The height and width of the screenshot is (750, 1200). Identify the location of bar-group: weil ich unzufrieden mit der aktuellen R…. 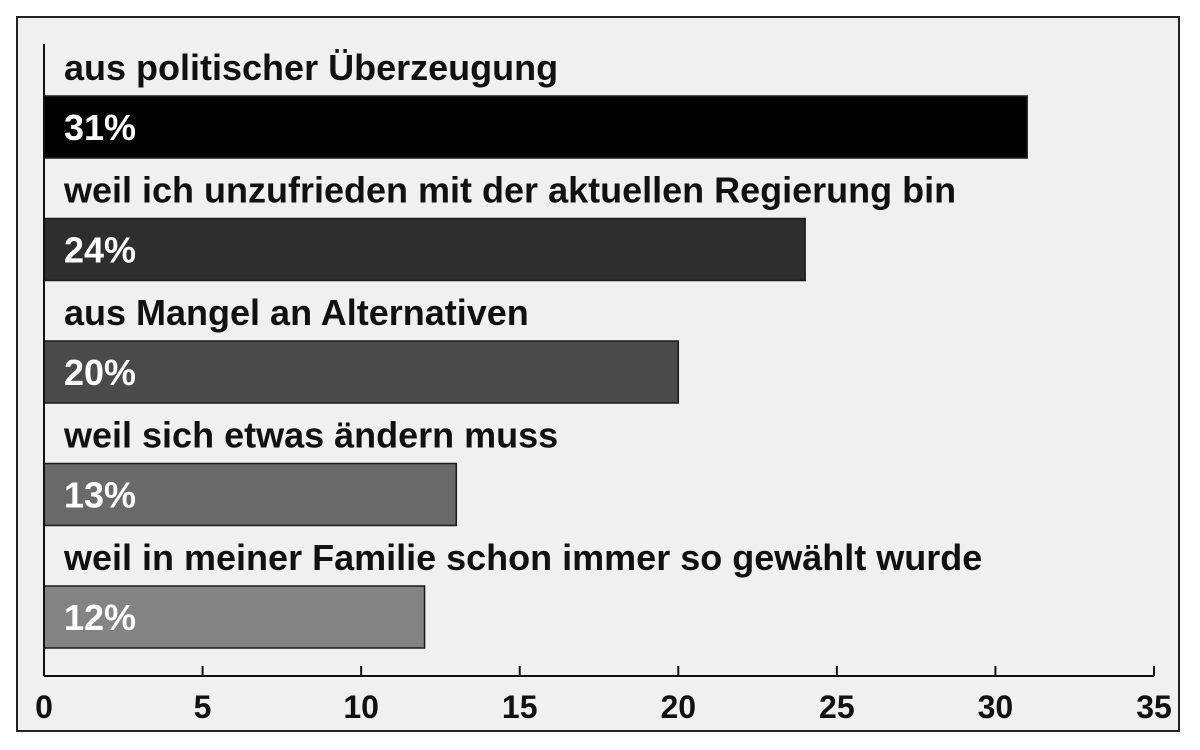
(499, 226).